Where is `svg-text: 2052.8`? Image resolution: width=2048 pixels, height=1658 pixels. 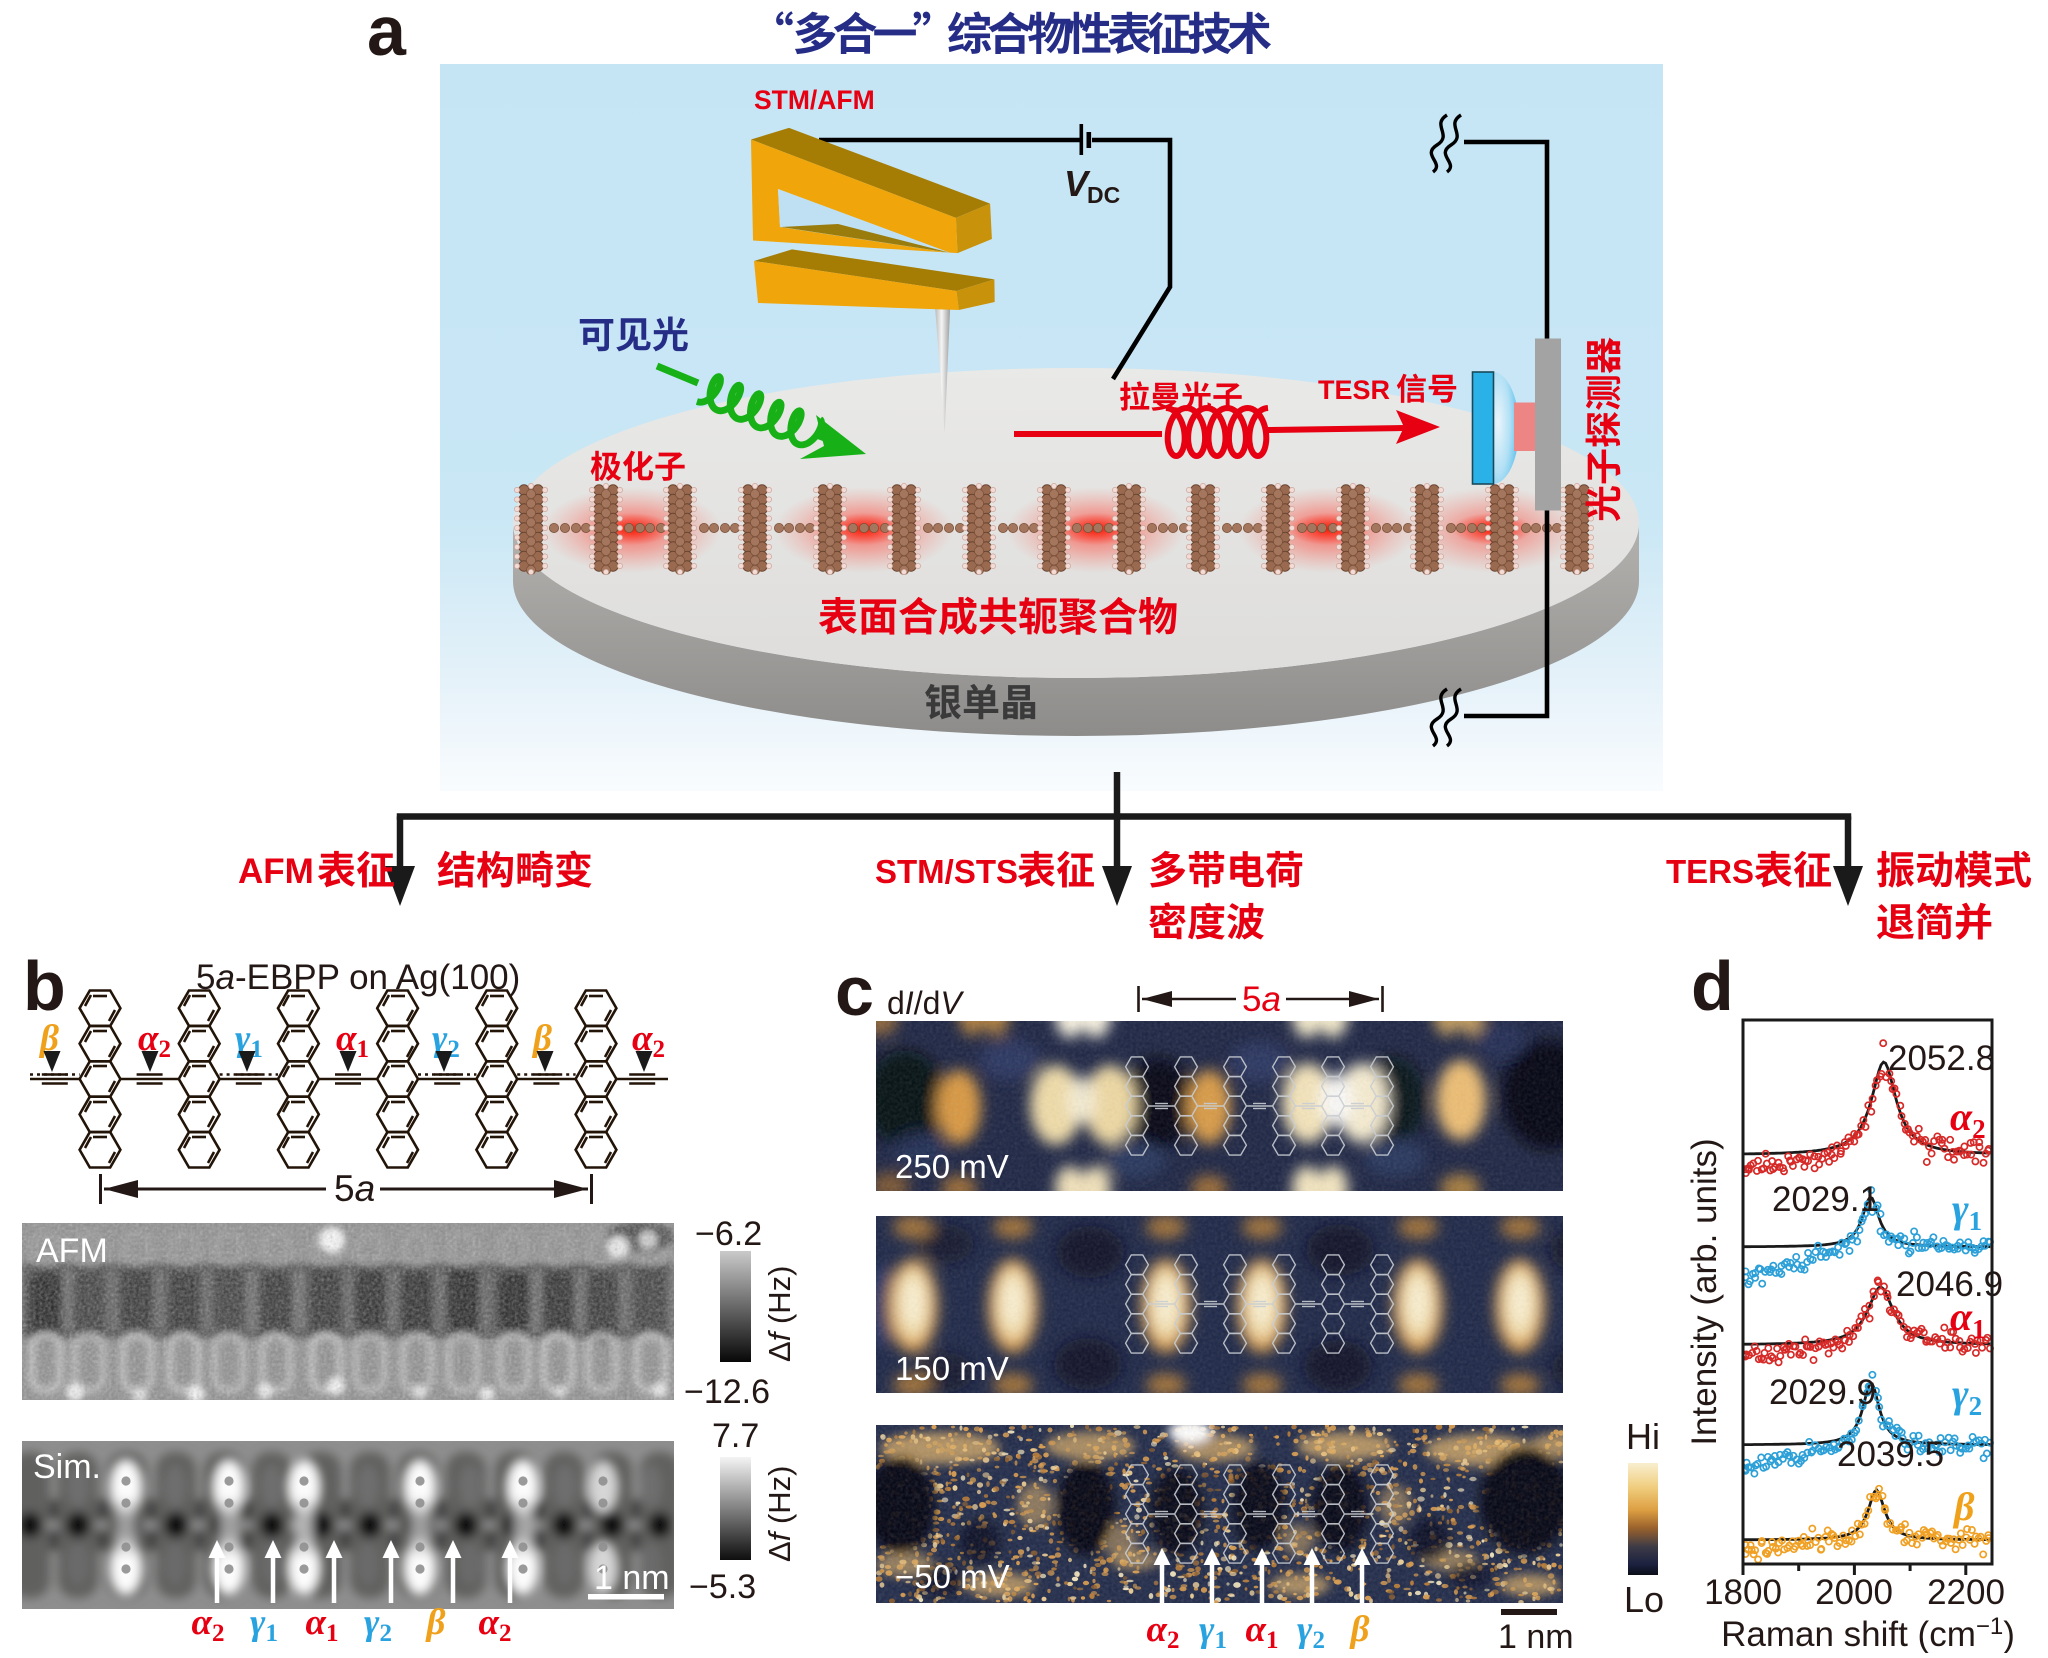 svg-text: 2052.8 is located at coordinates (1941, 1058).